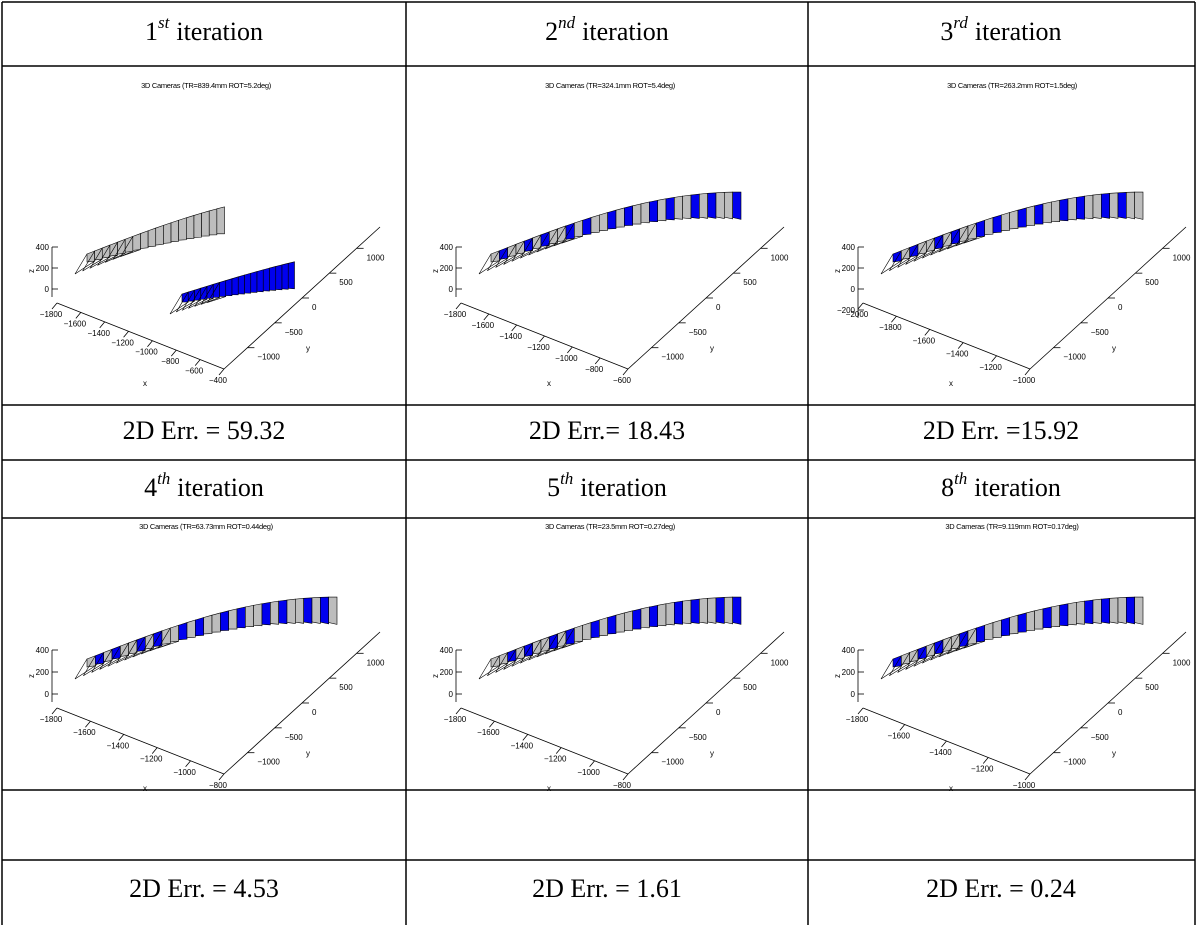  What do you see at coordinates (206, 85) in the screenshot?
I see `plot-title: 3D Cameras (TR=839.4mm ROT=5.2deg)` at bounding box center [206, 85].